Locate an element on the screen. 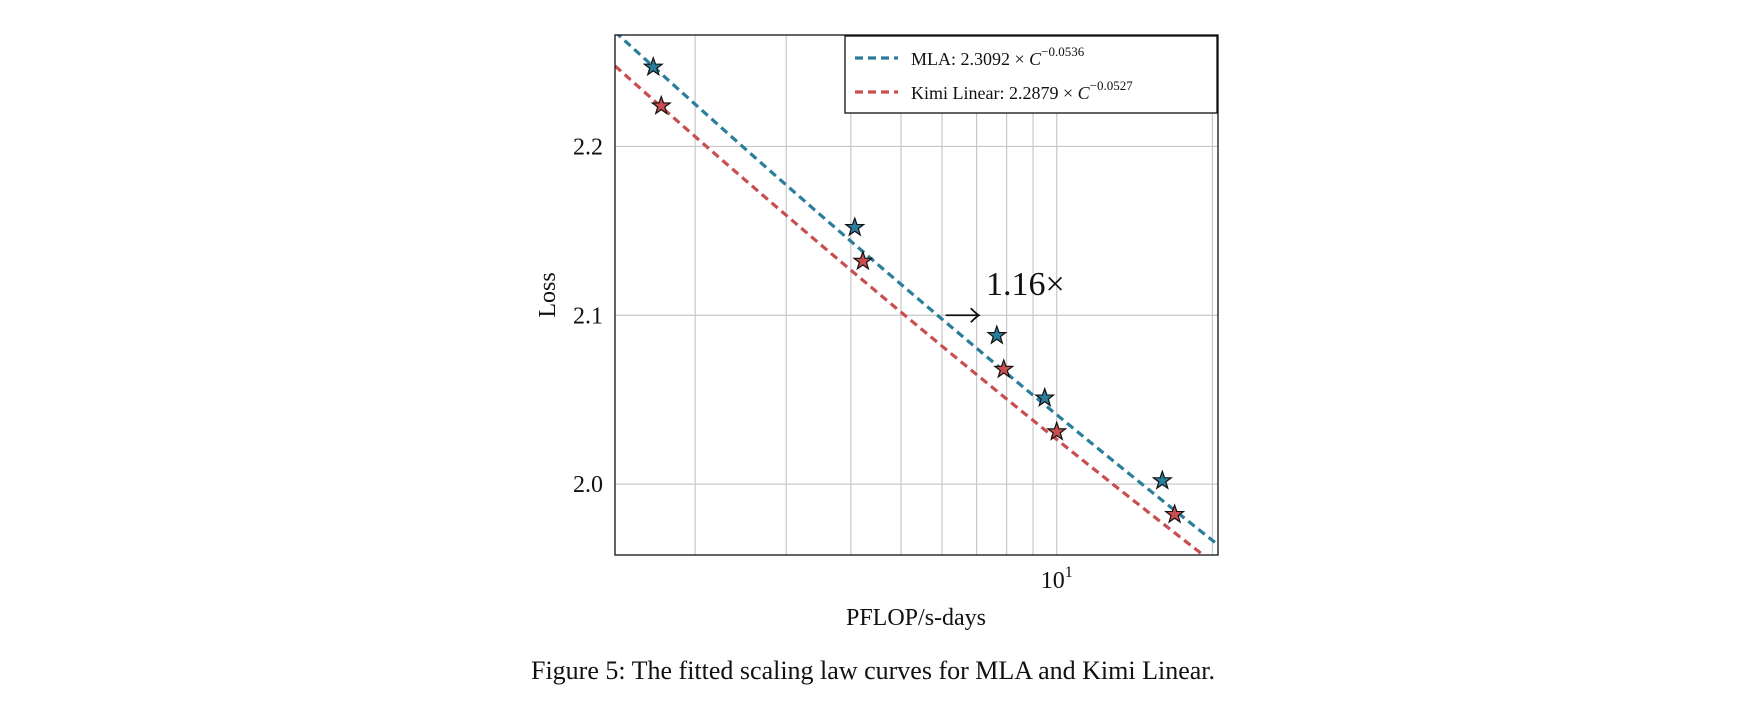  y-axis-ticks: 2.0 2.1 2.2 is located at coordinates (588, 316).